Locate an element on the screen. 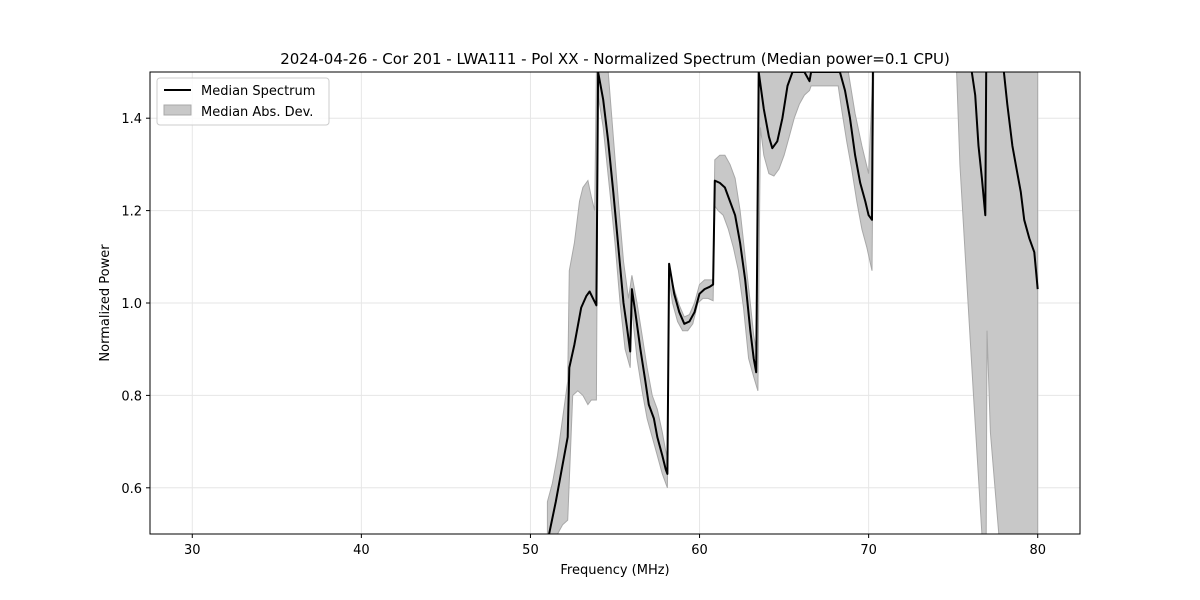 This screenshot has height=600, width=1200. x-tick-label: 30 is located at coordinates (192, 550).